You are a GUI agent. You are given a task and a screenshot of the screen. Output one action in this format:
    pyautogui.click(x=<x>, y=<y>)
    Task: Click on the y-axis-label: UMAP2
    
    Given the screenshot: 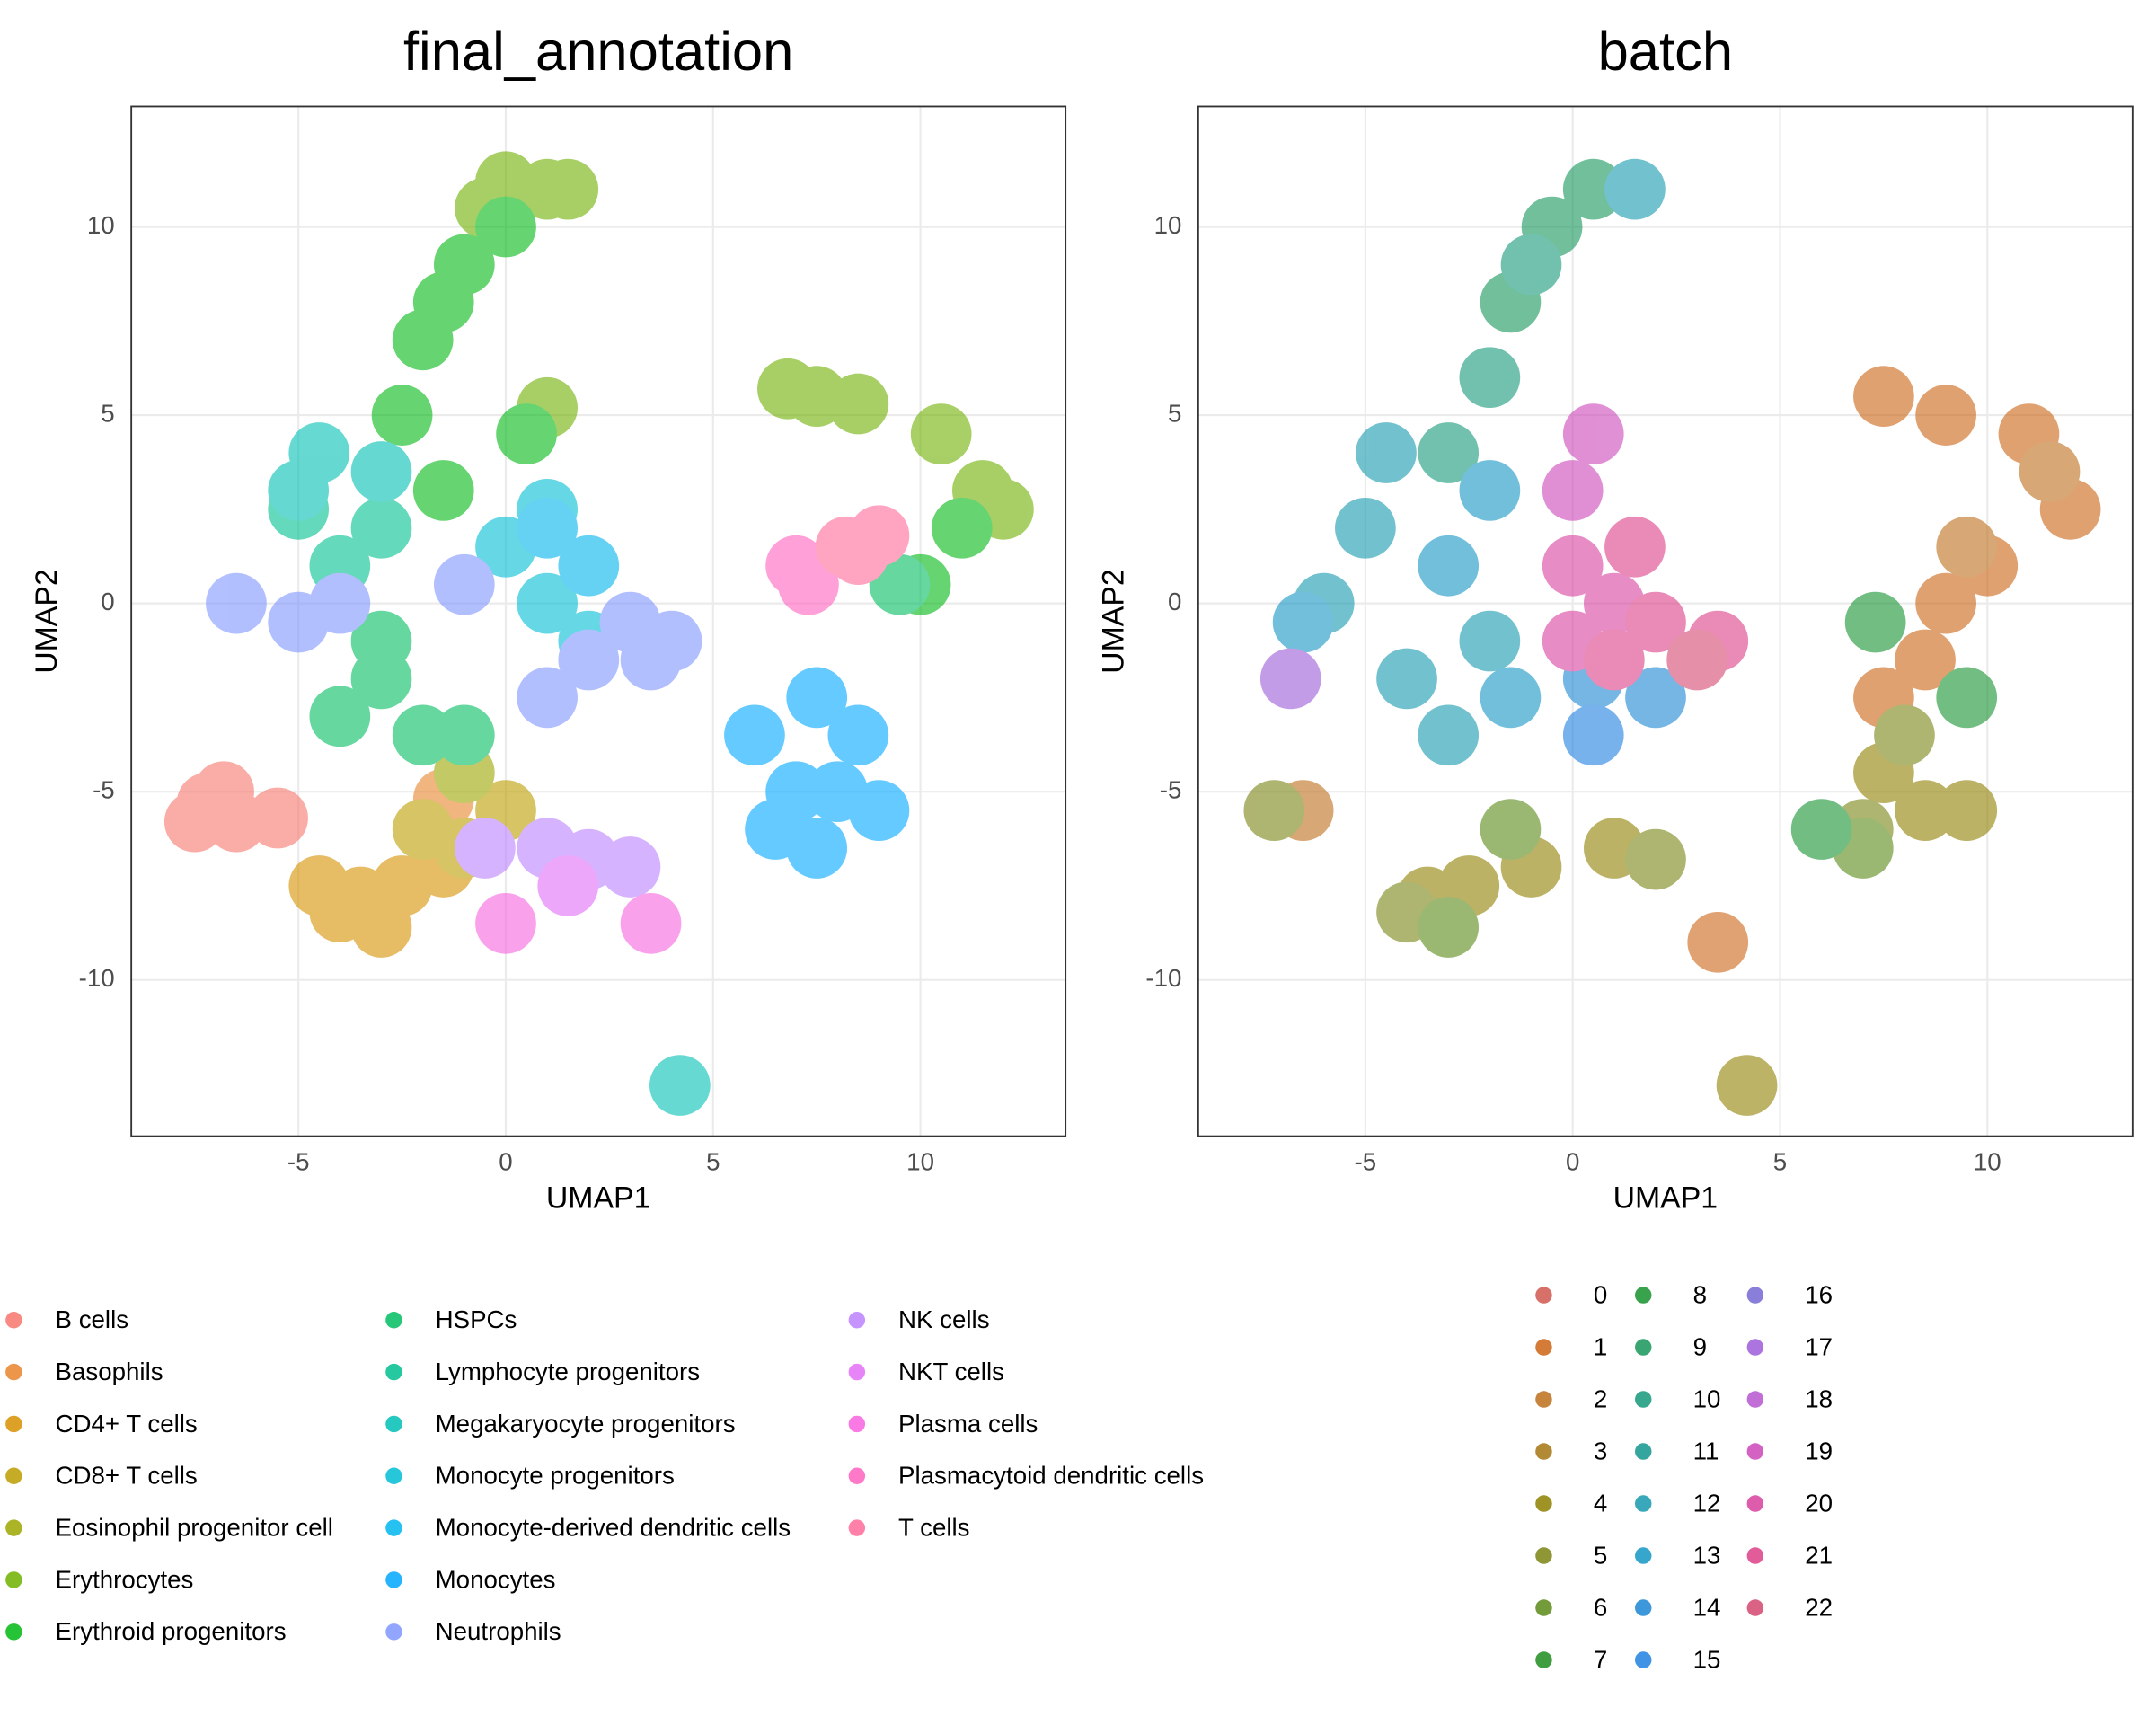 What is the action you would take?
    pyautogui.click(x=47, y=621)
    